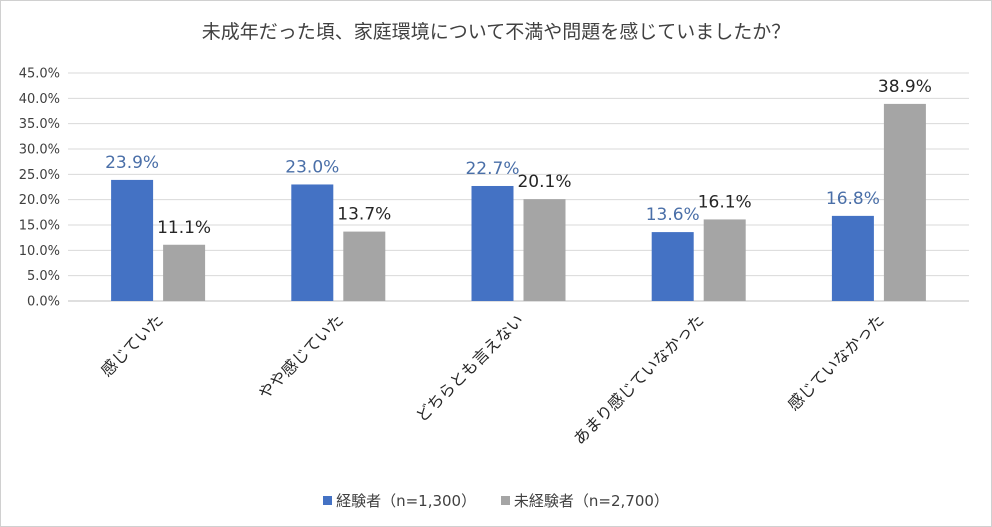 This screenshot has width=992, height=527. What do you see at coordinates (591, 501) in the screenshot?
I see `legend-label-inexperienced: 未経験者（n=2,700）` at bounding box center [591, 501].